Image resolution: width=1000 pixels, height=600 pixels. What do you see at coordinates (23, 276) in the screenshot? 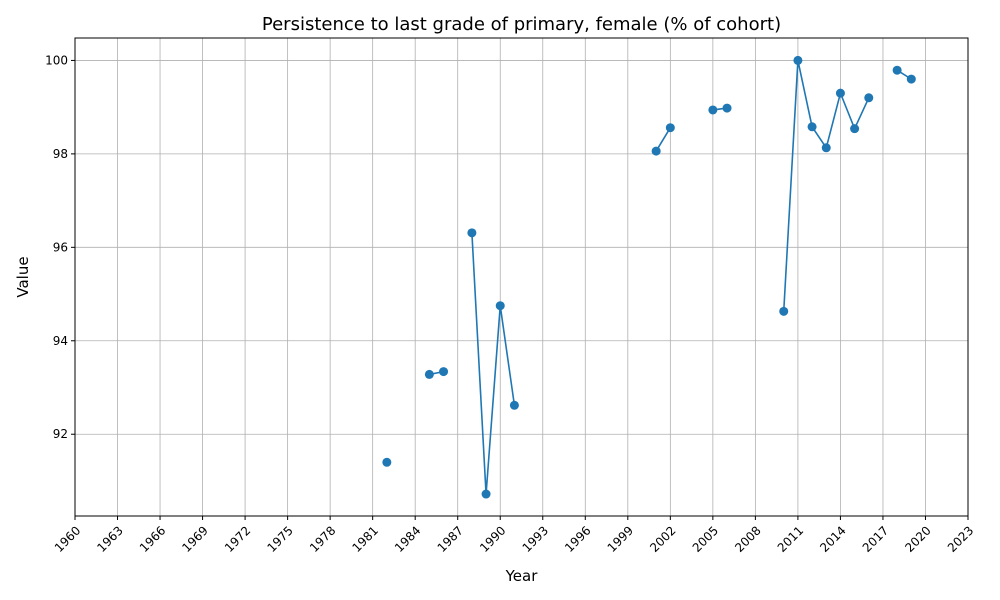
I see `y-axis-label: Value` at bounding box center [23, 276].